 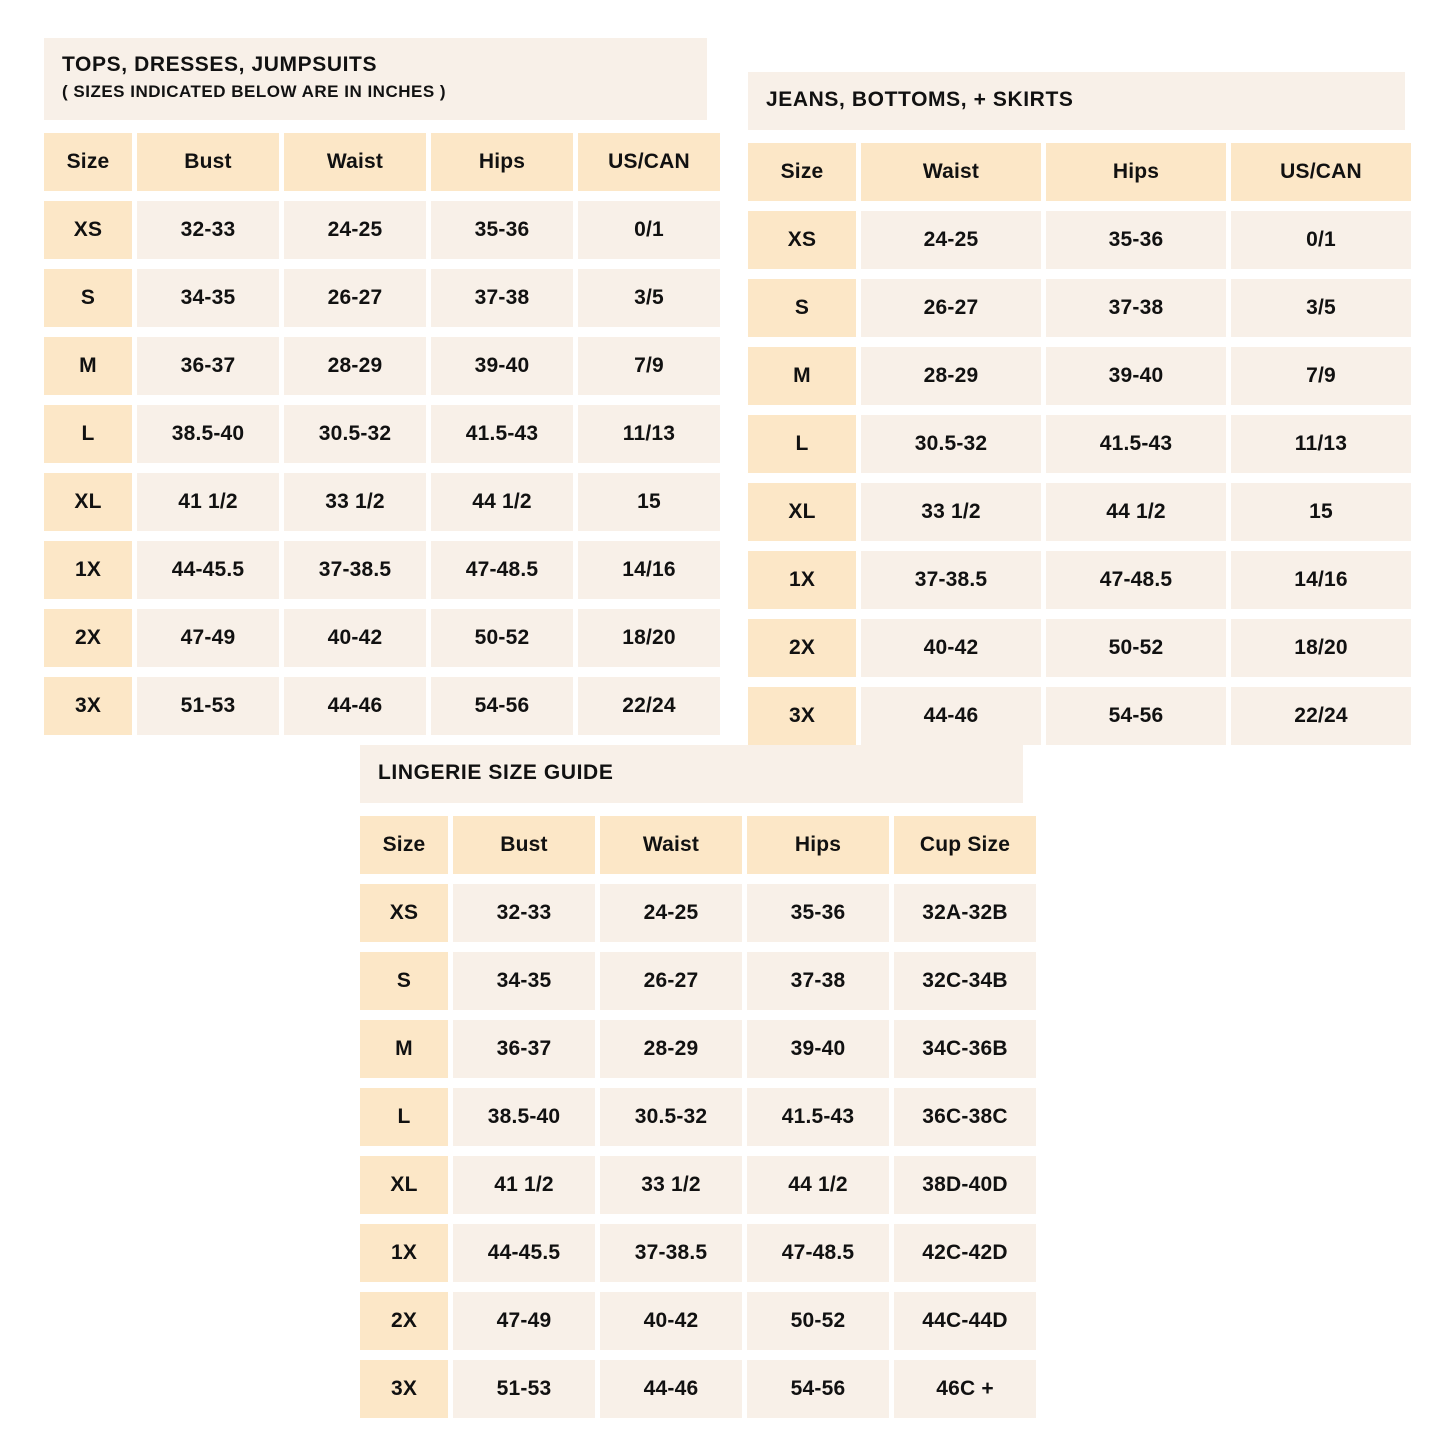 What do you see at coordinates (965, 1321) in the screenshot?
I see `table-cell: 44C-44D` at bounding box center [965, 1321].